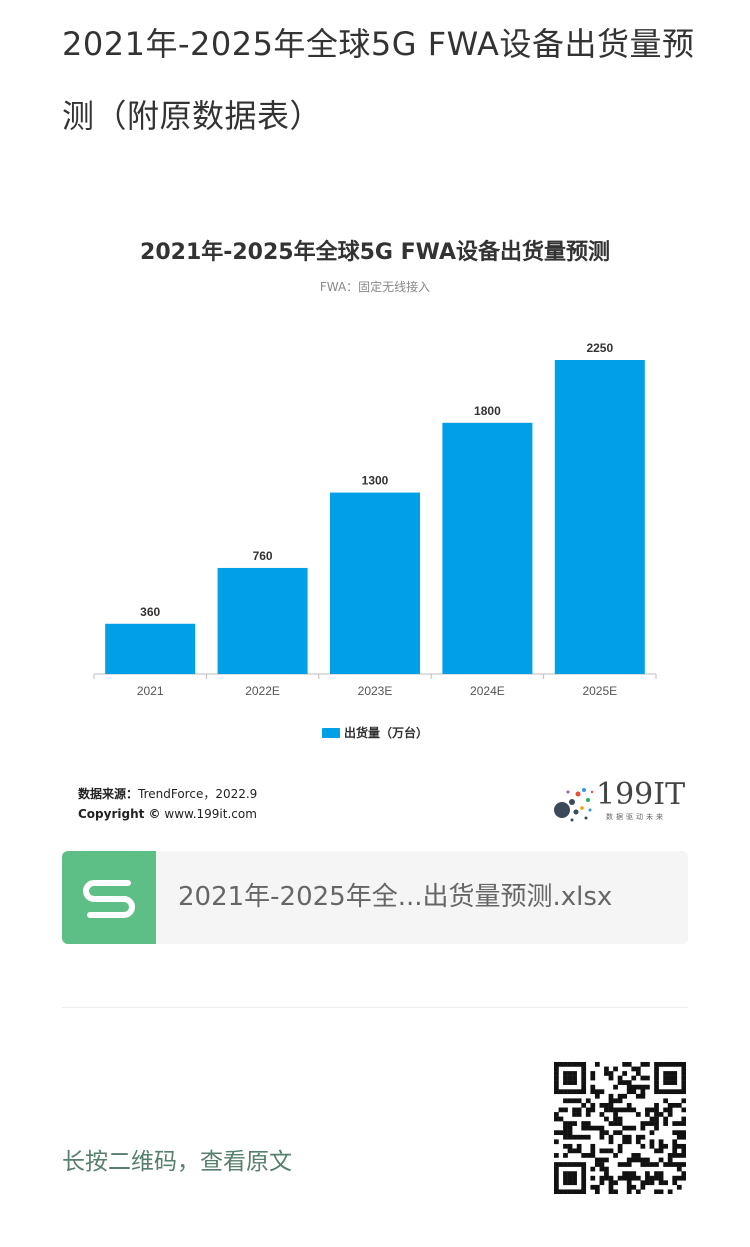 The height and width of the screenshot is (1247, 750). I want to click on source-value: TrendForce，2022.9, so click(198, 794).